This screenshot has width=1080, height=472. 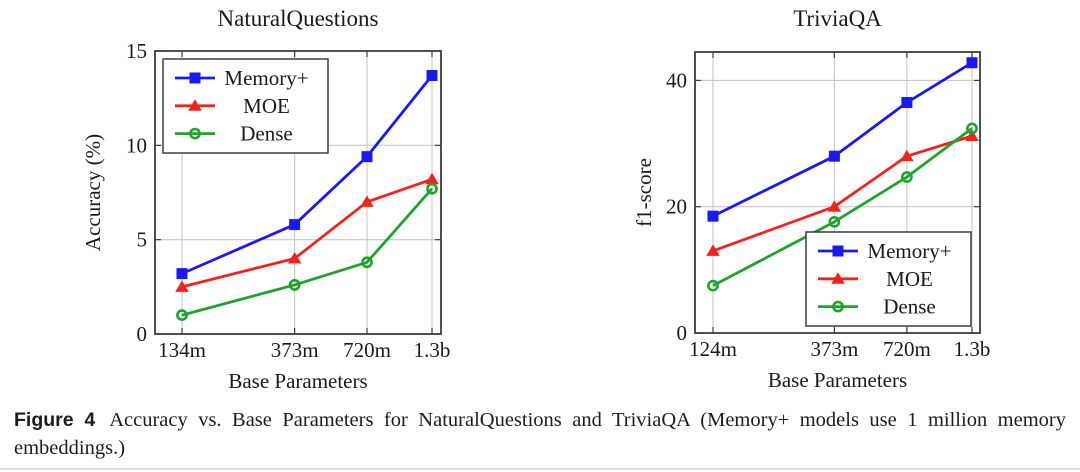 I want to click on y-tick-label: 15, so click(x=136, y=51).